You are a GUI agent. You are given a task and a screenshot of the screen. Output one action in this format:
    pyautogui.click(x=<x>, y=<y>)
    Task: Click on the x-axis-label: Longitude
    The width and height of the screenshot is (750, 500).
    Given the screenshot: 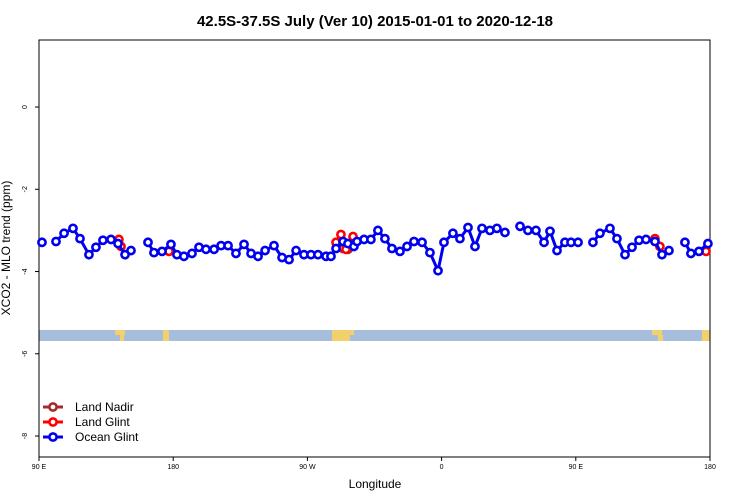 What is the action you would take?
    pyautogui.click(x=375, y=484)
    